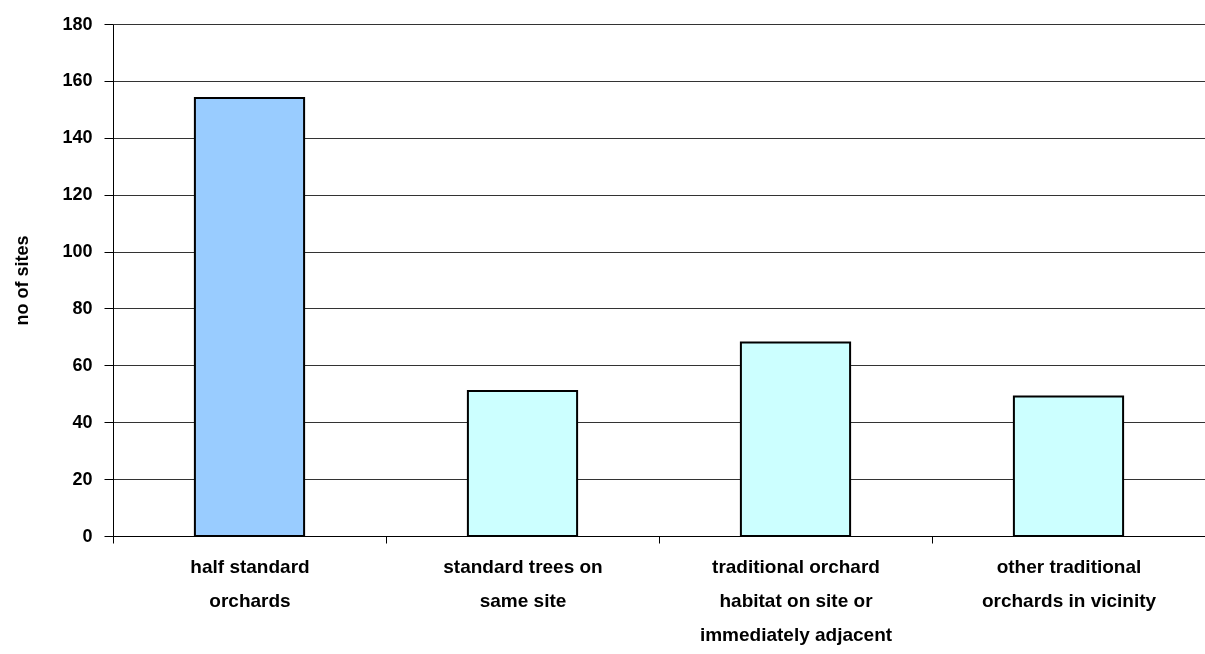  I want to click on y-tick-label: 180, so click(77, 23).